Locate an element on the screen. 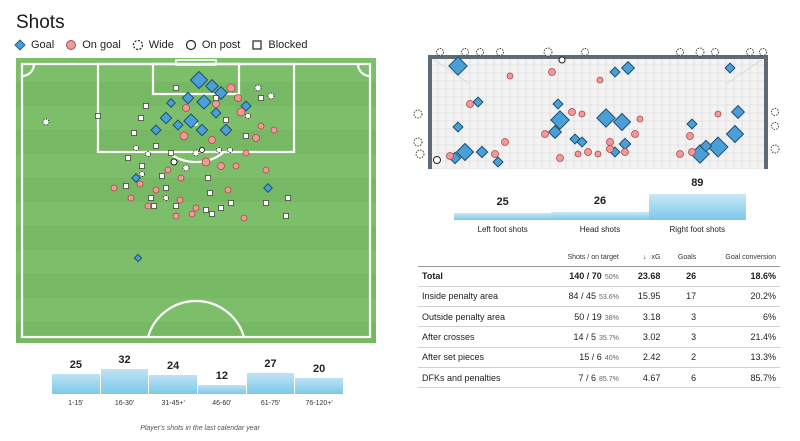  legend-wide: Wide is located at coordinates (153, 45).